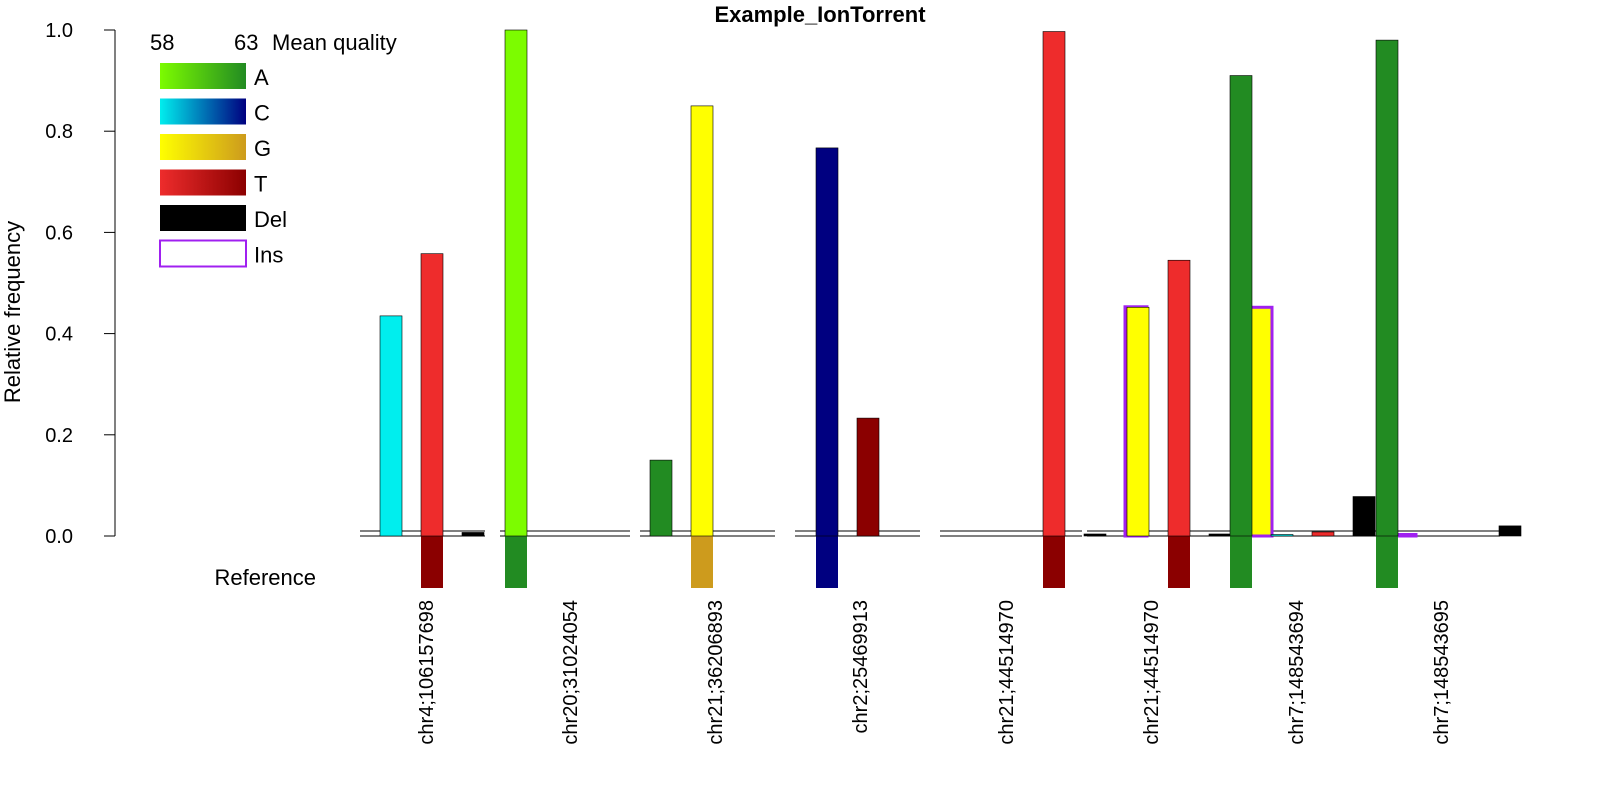 This screenshot has width=1600, height=800. What do you see at coordinates (59, 335) in the screenshot?
I see `y-tick-label: 0.4` at bounding box center [59, 335].